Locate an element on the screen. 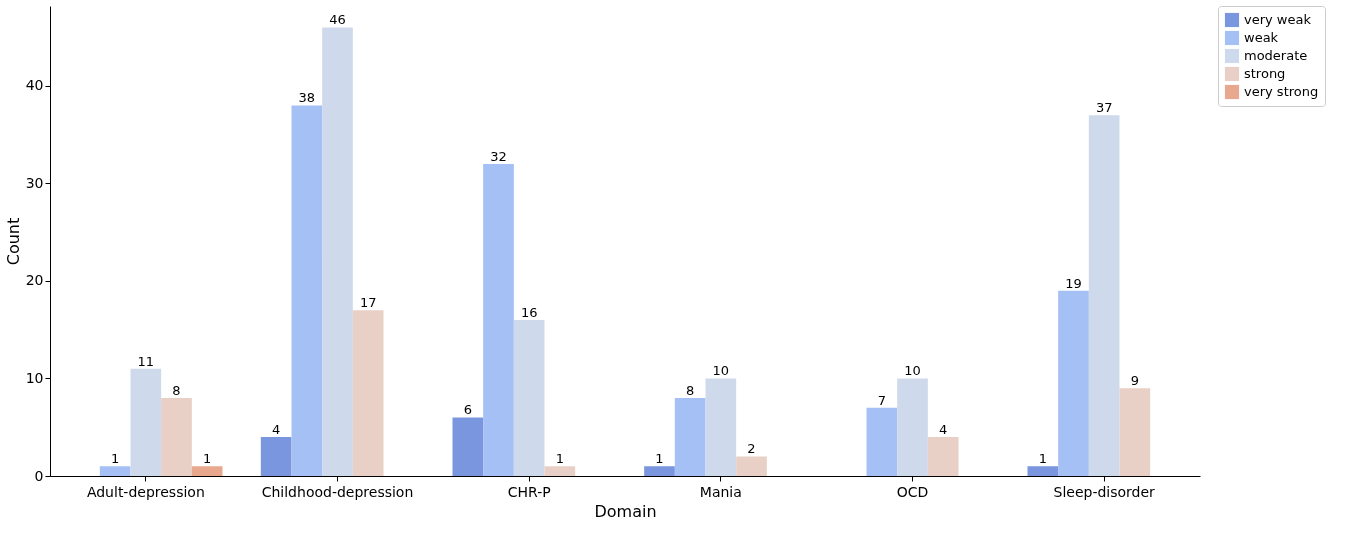 Image resolution: width=1363 pixels, height=547 pixels. data-label: 9 is located at coordinates (1134, 381).